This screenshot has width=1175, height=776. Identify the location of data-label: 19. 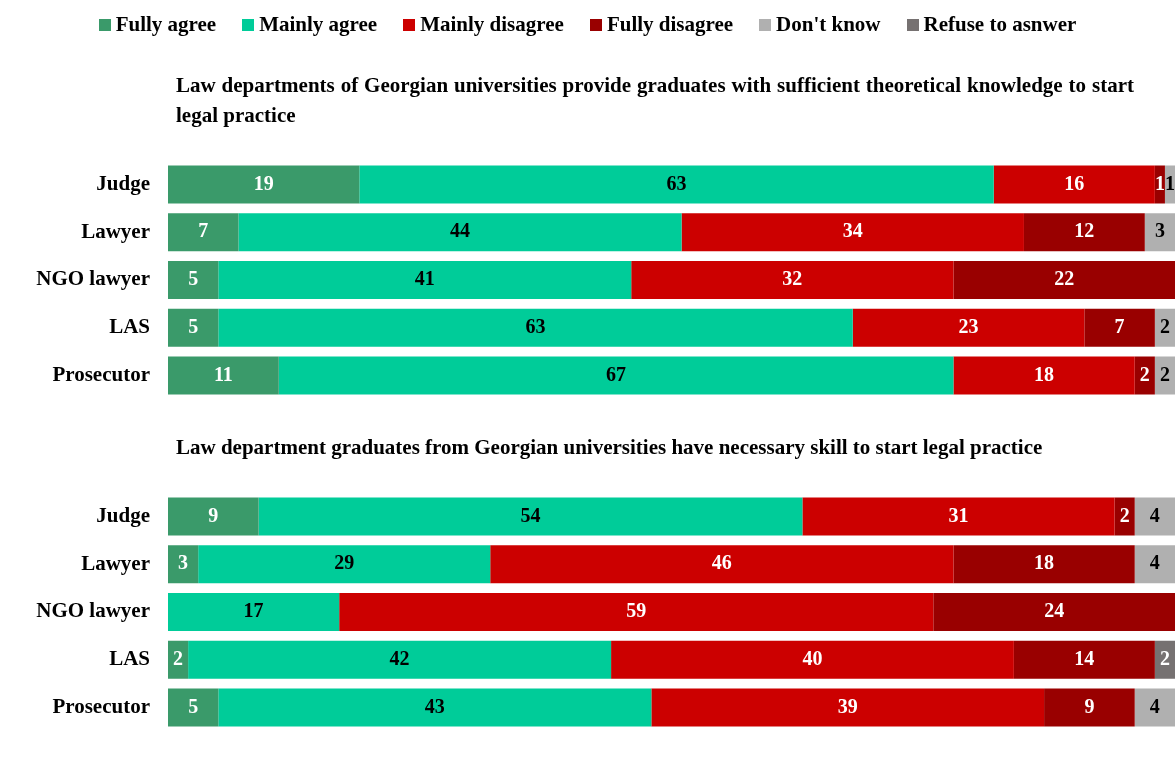
(263, 182).